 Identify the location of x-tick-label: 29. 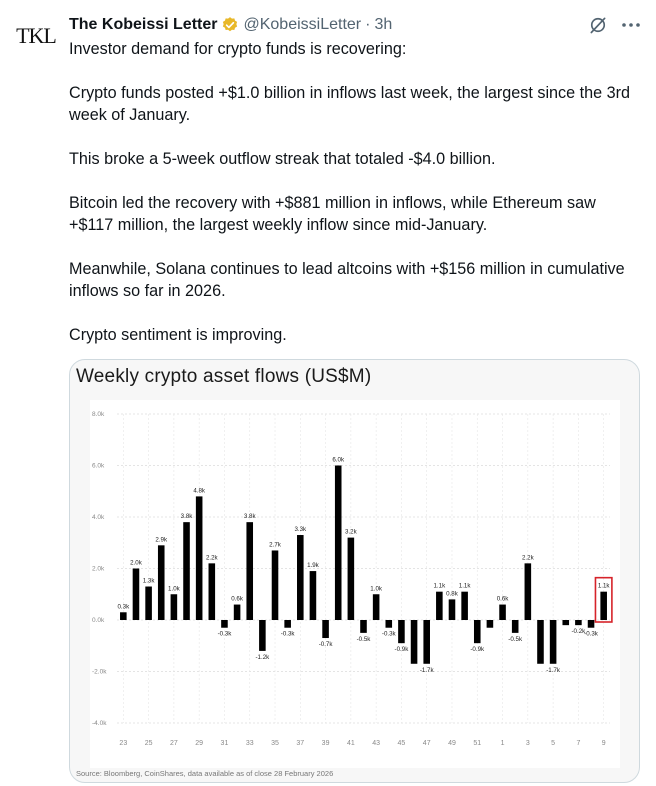
(199, 743).